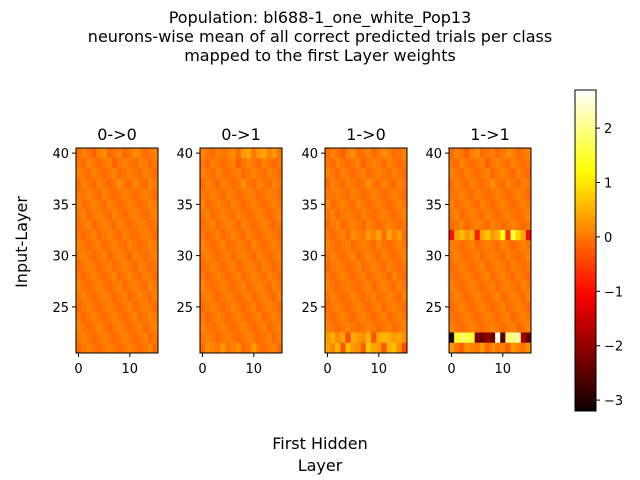 This screenshot has height=480, width=640. Describe the element at coordinates (608, 129) in the screenshot. I see `colorbar-tick-label: 2` at that location.